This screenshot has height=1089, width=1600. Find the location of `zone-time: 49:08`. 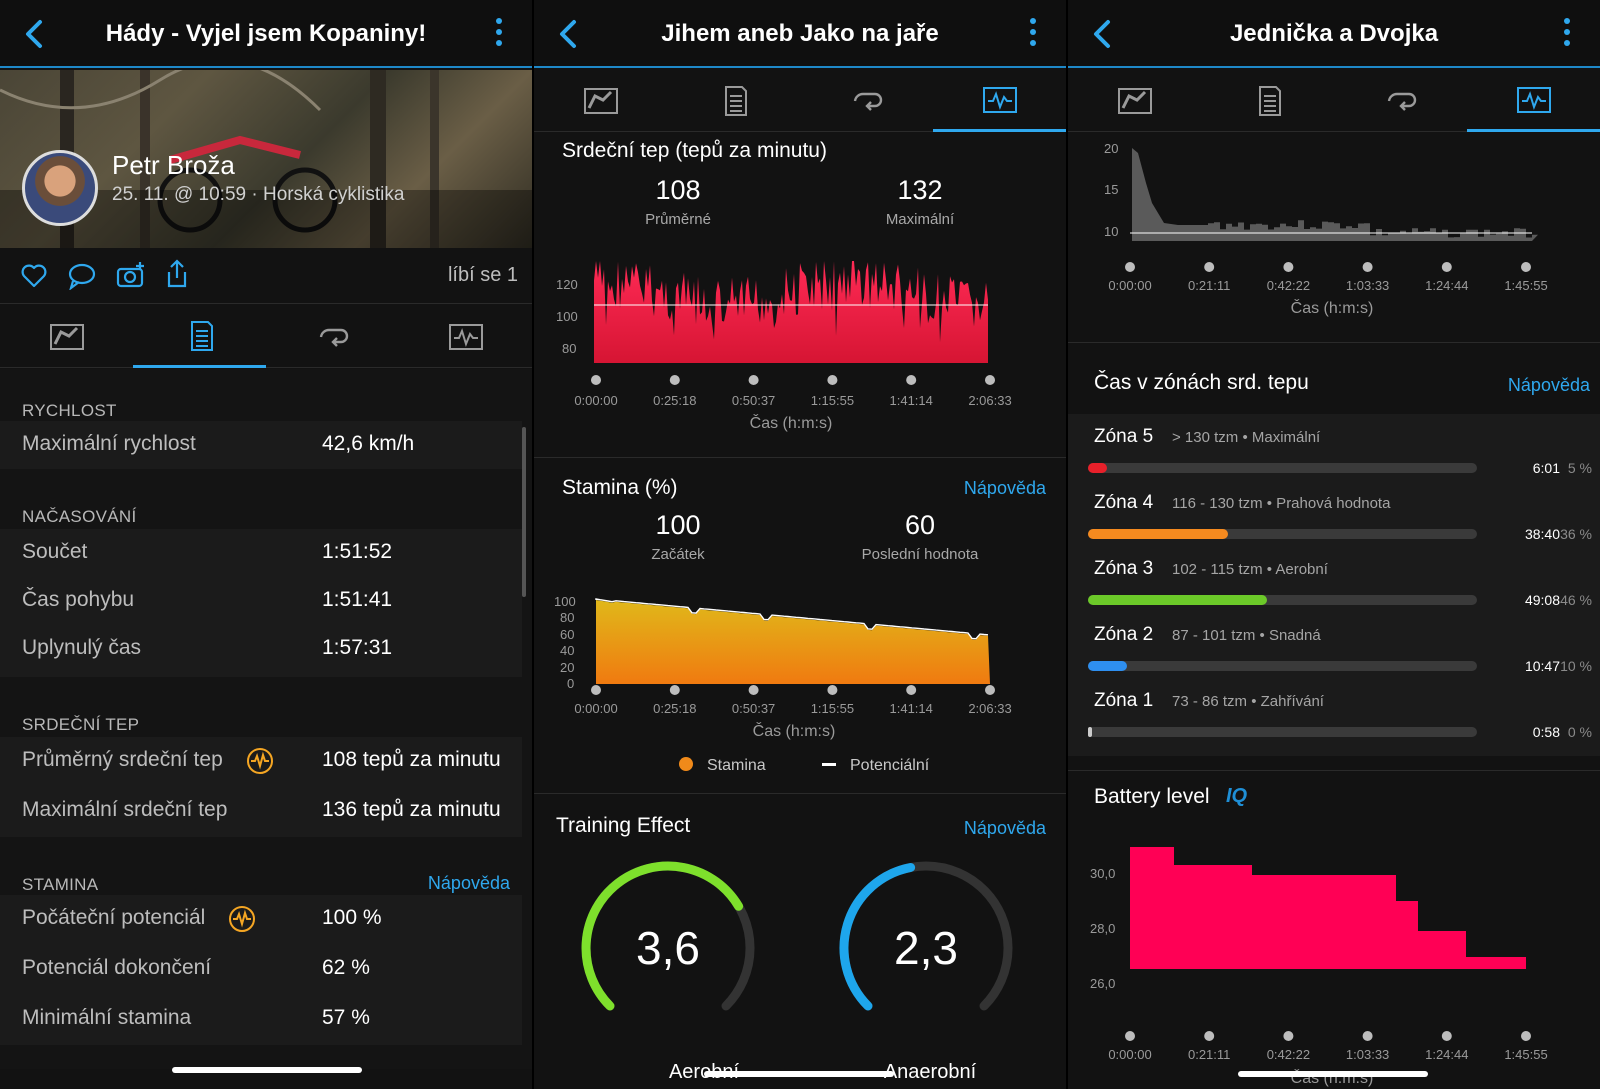

zone-time: 49:08 is located at coordinates (1542, 600).